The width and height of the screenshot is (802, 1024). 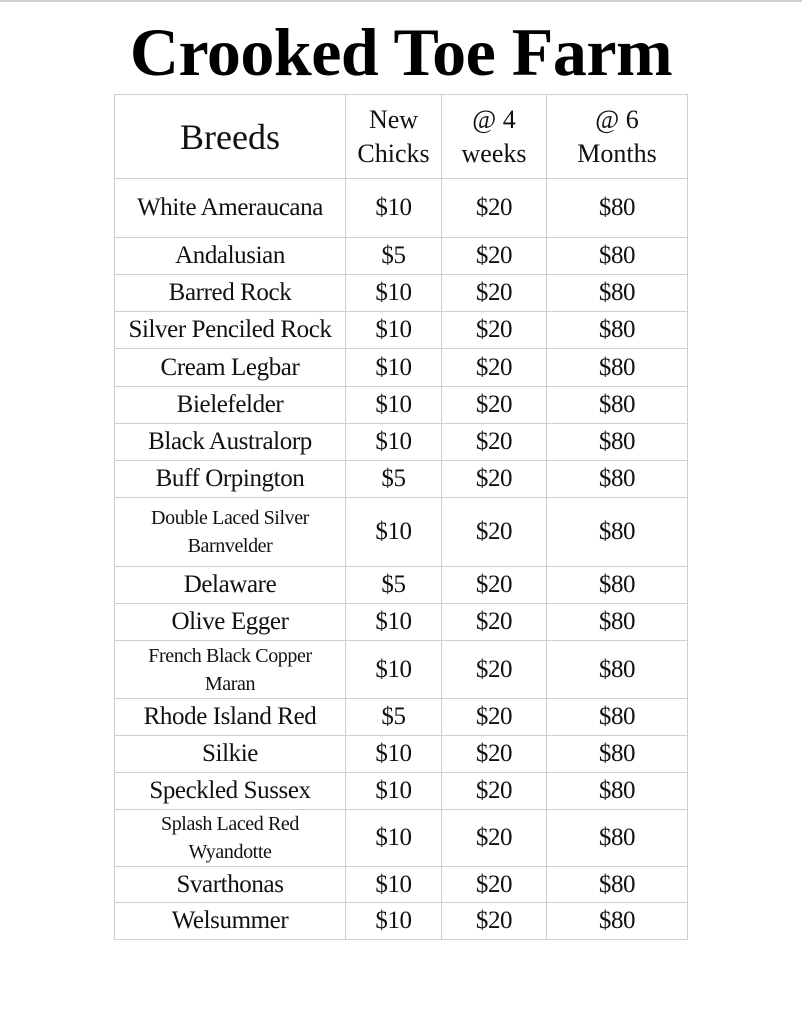 I want to click on table-row: Speckled Sussex $10 $20 $80, so click(x=401, y=791).